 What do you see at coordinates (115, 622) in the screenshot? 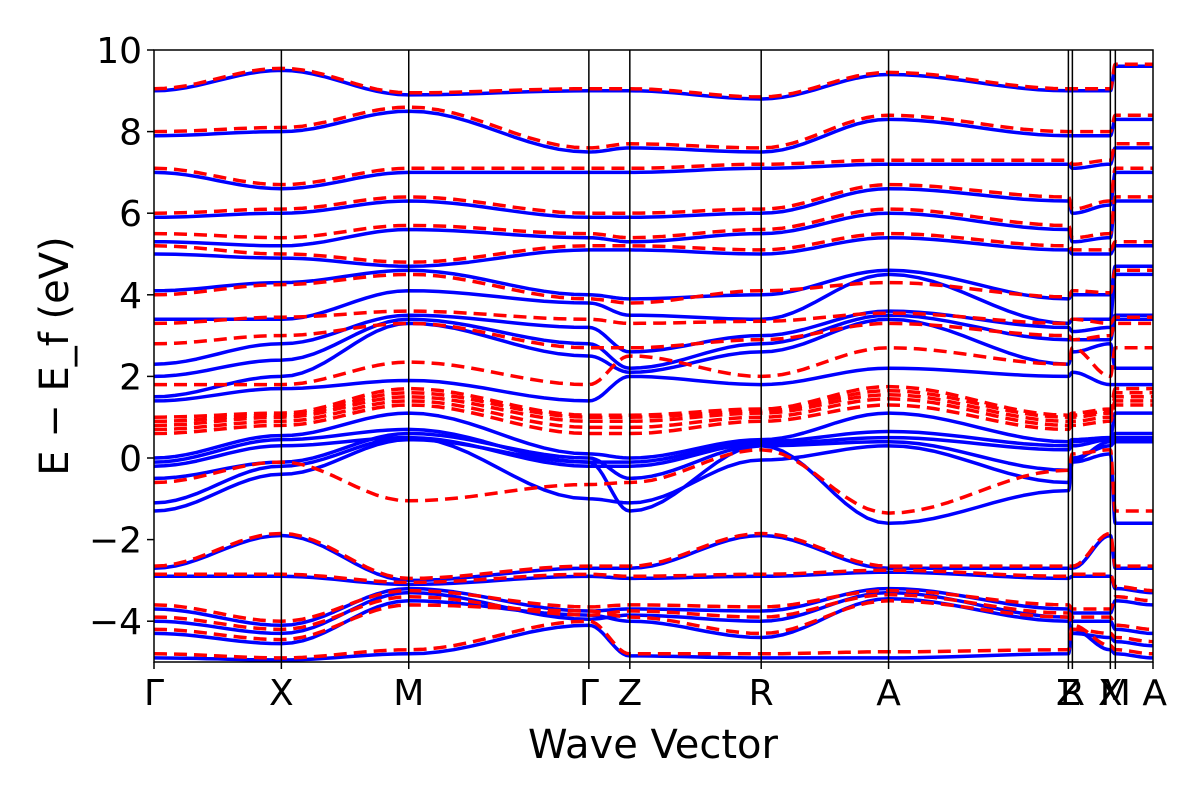
I see `y-tick-label: −4` at bounding box center [115, 622].